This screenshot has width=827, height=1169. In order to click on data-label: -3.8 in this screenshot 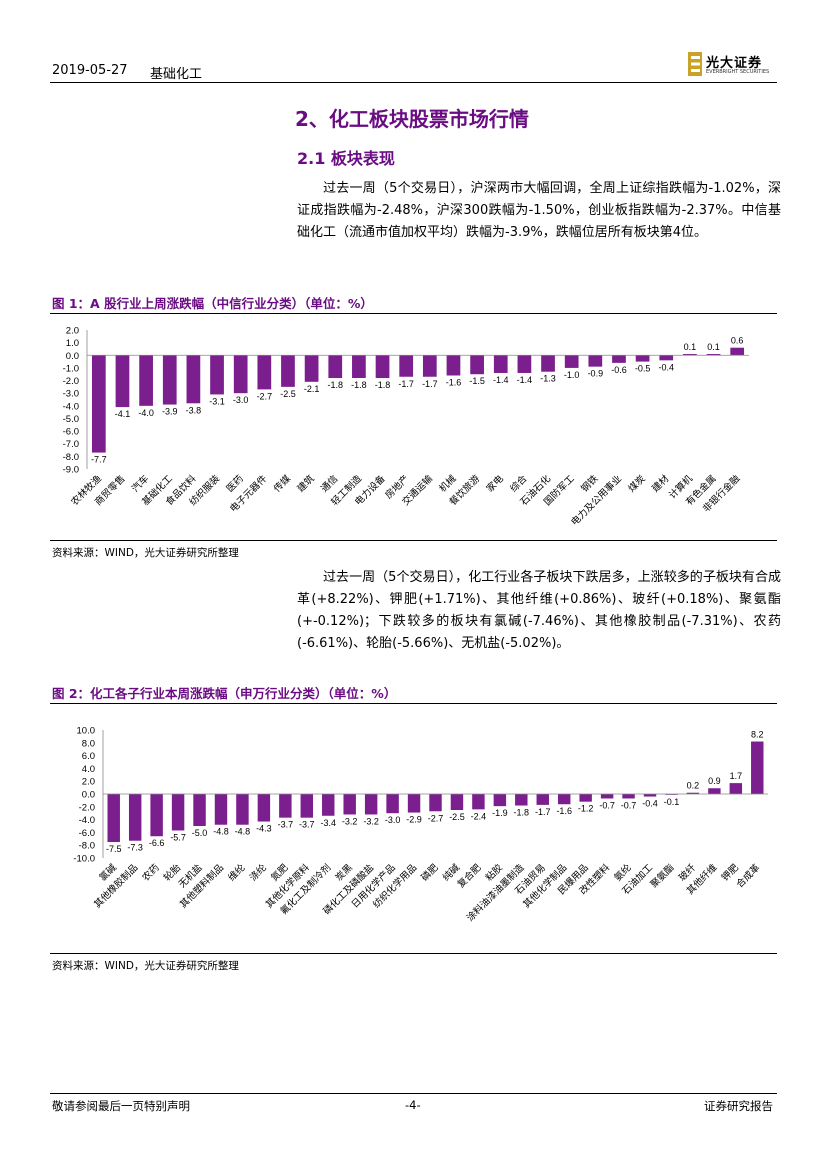, I will do `click(194, 410)`.